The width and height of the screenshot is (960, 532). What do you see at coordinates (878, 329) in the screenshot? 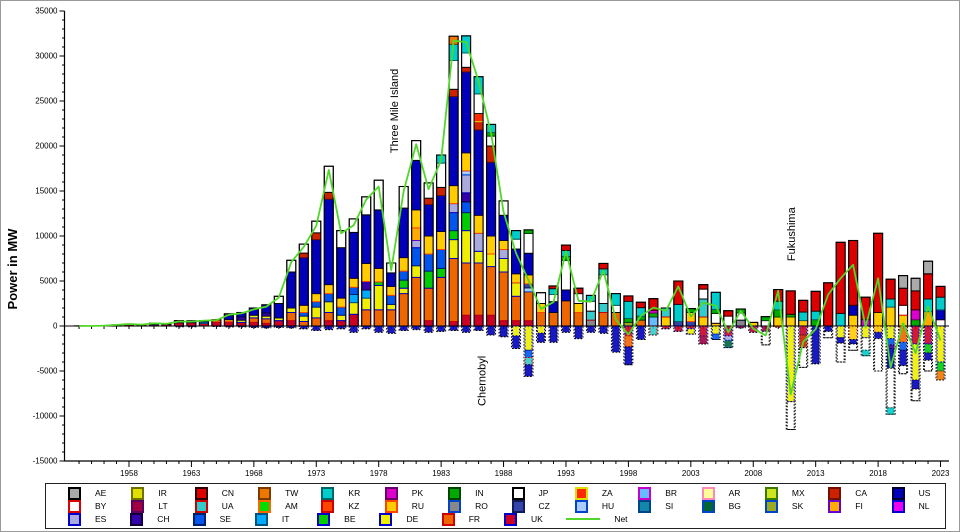
I see `retire-segment-RU-2018` at bounding box center [878, 329].